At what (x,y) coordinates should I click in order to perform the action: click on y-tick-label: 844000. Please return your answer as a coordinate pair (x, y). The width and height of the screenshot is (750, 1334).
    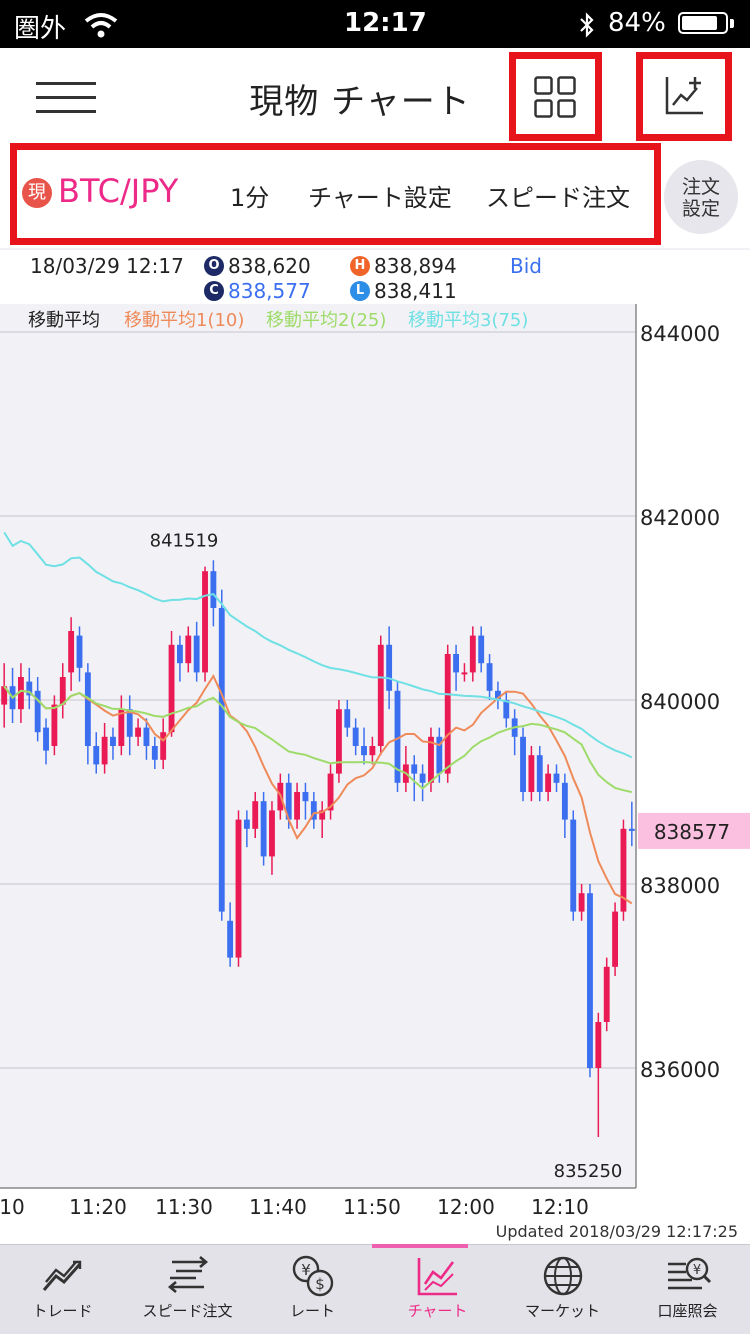
    Looking at the image, I should click on (680, 334).